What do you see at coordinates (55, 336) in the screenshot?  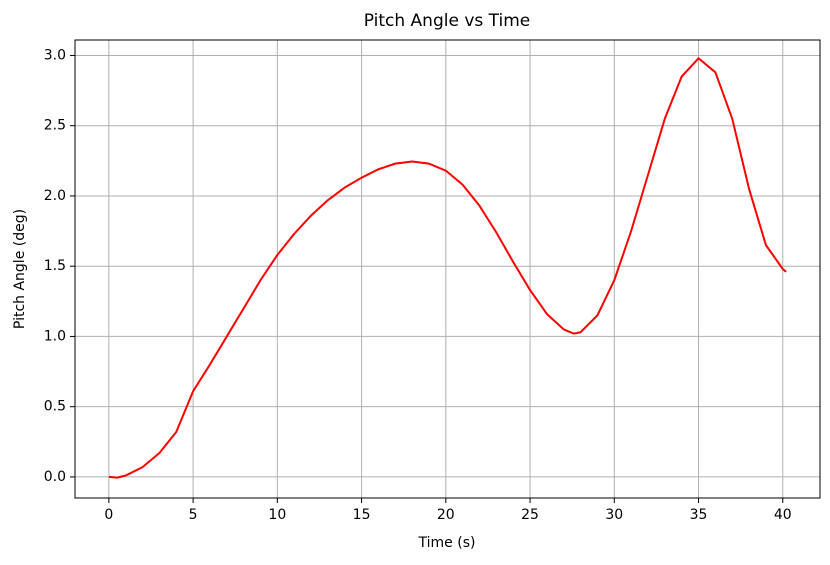 I see `y-tick-label: 1.0` at bounding box center [55, 336].